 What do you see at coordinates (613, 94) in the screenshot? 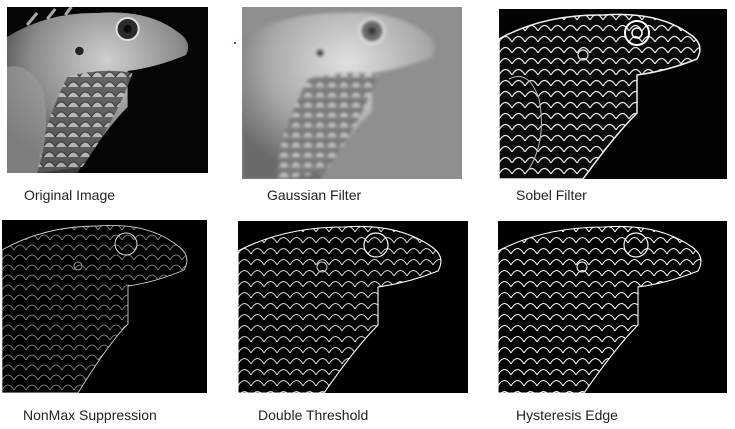
I see `panel-sobel-filter` at bounding box center [613, 94].